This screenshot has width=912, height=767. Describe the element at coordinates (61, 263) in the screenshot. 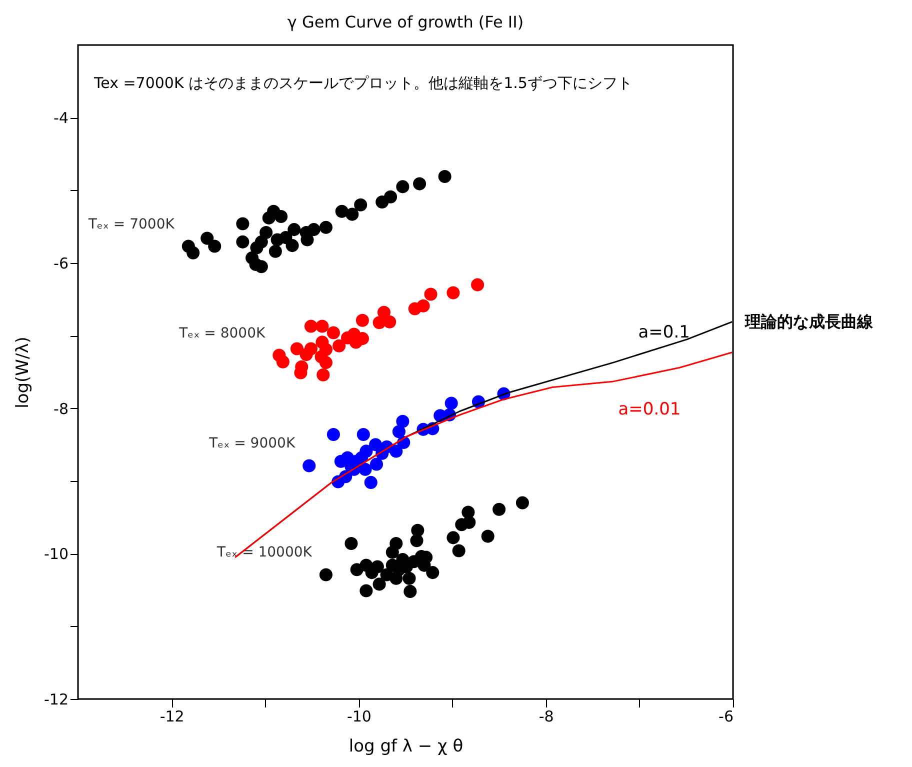

I see `y-tick-label: -6` at that location.